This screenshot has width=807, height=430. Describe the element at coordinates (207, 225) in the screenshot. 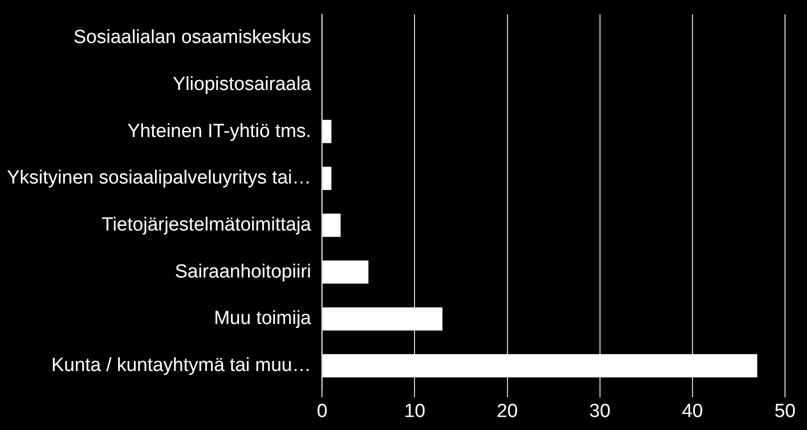

I see `y-tick-label: Tietojärjestelmätoimittaja` at that location.